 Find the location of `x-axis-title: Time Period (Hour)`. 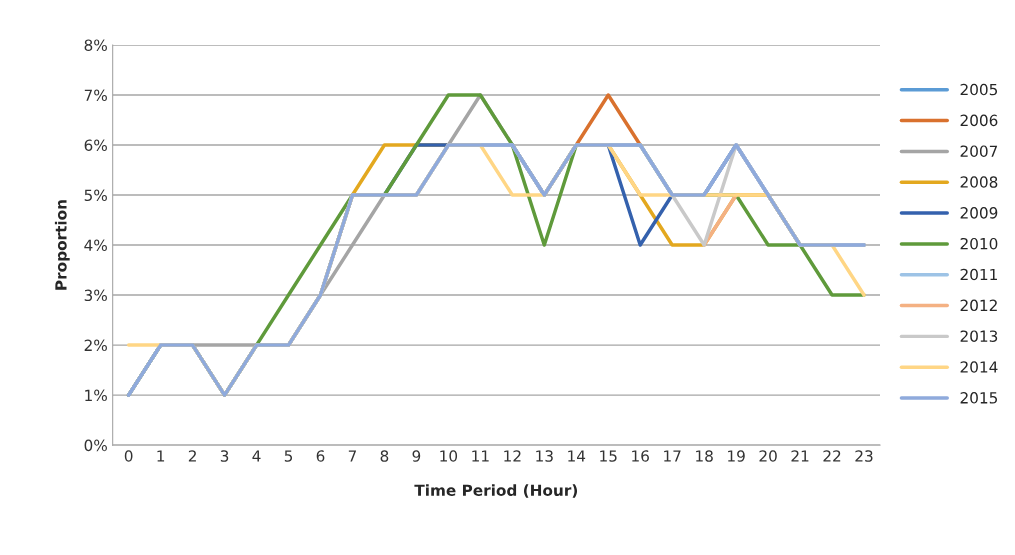

x-axis-title: Time Period (Hour) is located at coordinates (496, 491).